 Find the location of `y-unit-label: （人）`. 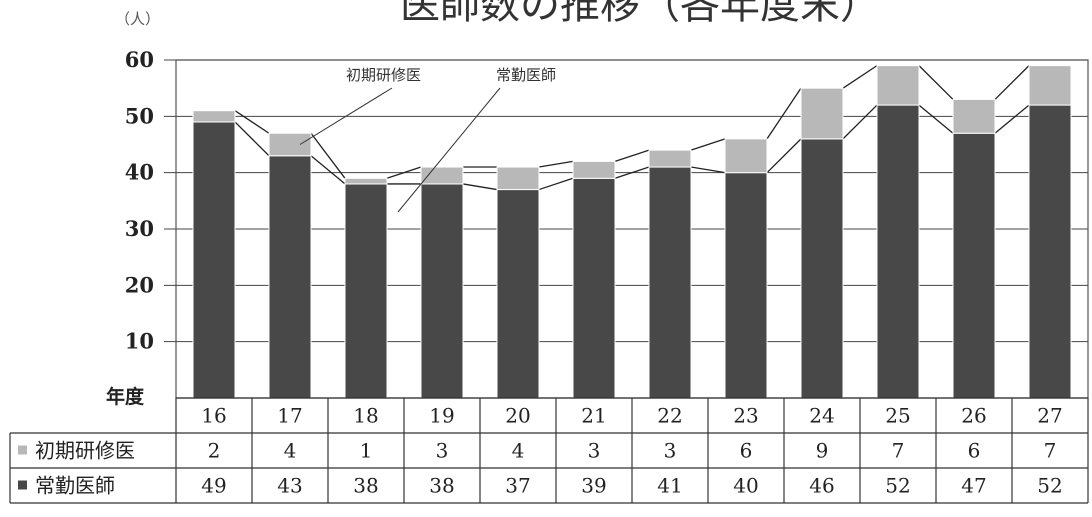

y-unit-label: （人） is located at coordinates (137, 19).